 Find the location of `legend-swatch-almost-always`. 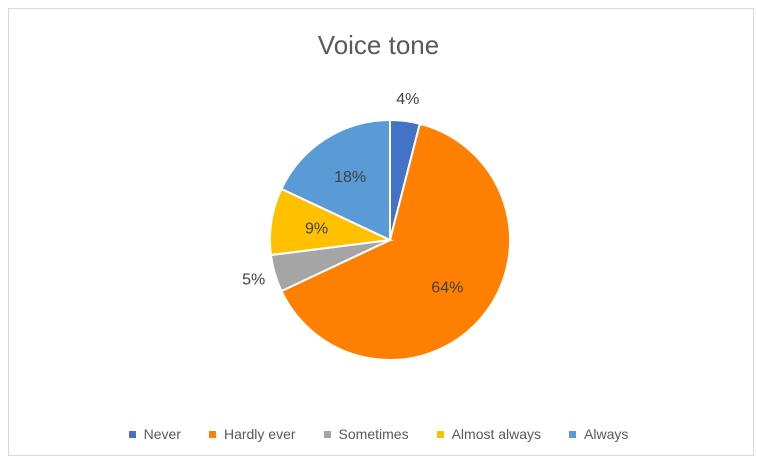

legend-swatch-almost-always is located at coordinates (440, 434).